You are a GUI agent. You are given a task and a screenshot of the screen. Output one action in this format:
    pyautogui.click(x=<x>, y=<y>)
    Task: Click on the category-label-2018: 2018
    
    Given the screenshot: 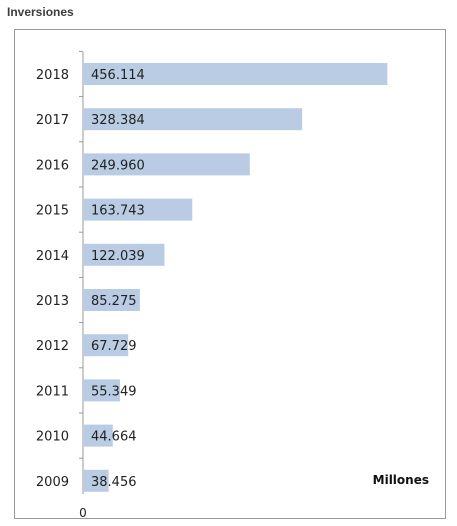 What is the action you would take?
    pyautogui.click(x=52, y=75)
    